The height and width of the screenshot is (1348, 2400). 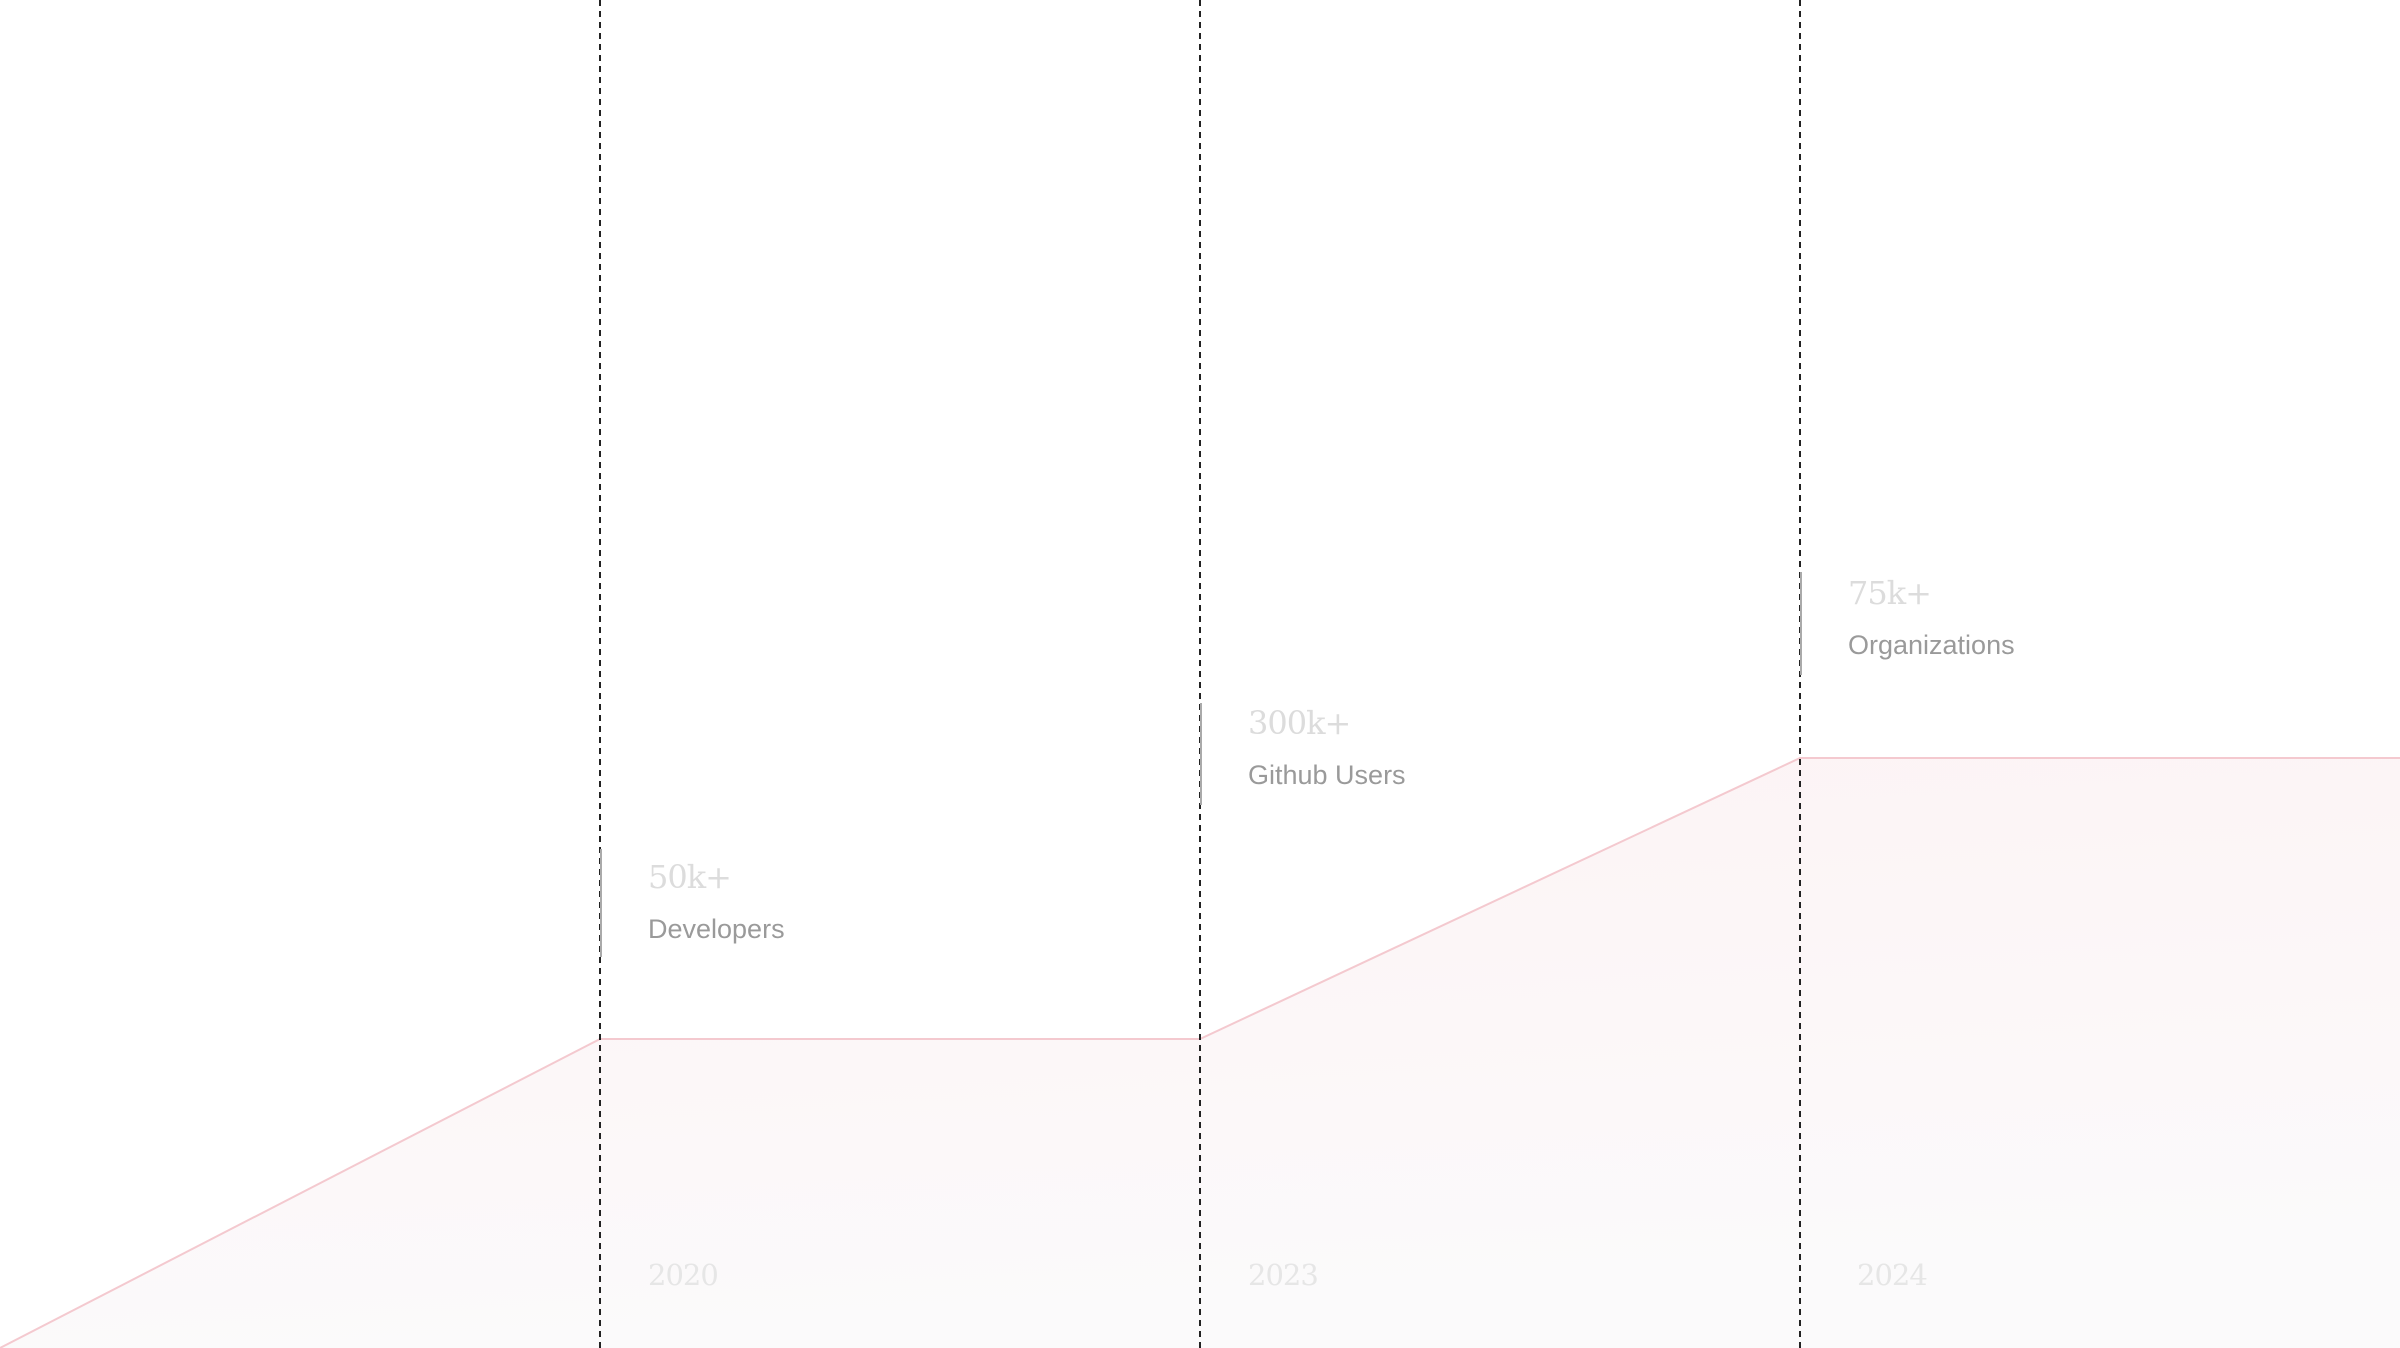 I want to click on stat-value: 300k+, so click(x=1299, y=723).